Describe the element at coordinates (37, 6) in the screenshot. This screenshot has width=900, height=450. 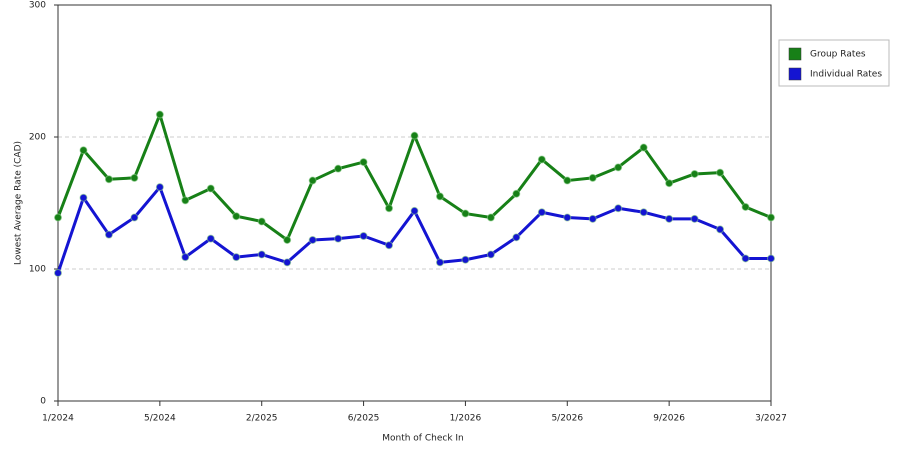
I see `y-tick-label: 300` at that location.